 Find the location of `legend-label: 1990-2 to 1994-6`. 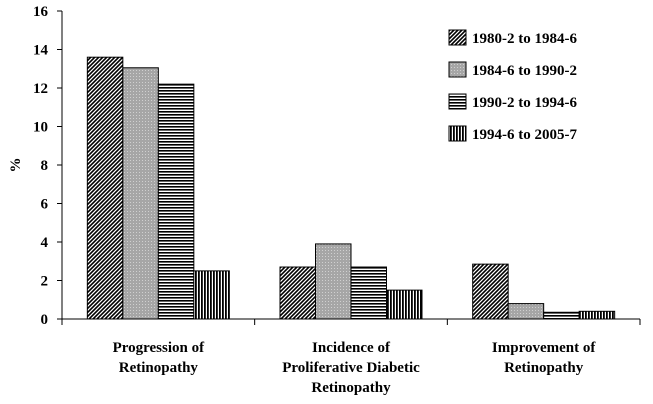

legend-label: 1990-2 to 1994-6 is located at coordinates (524, 103).